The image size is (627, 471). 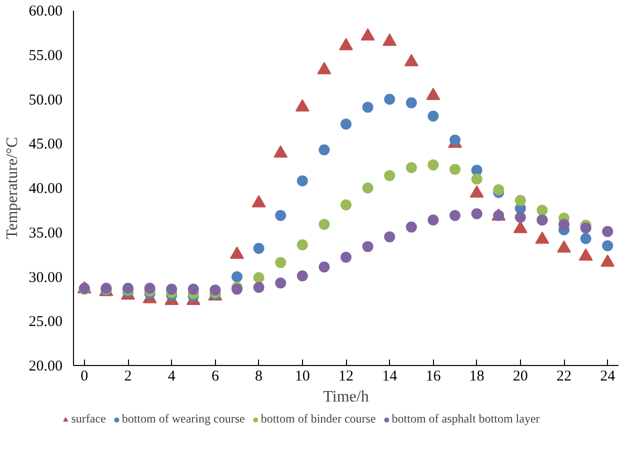 I want to click on x-tick-label: 2, so click(x=128, y=376).